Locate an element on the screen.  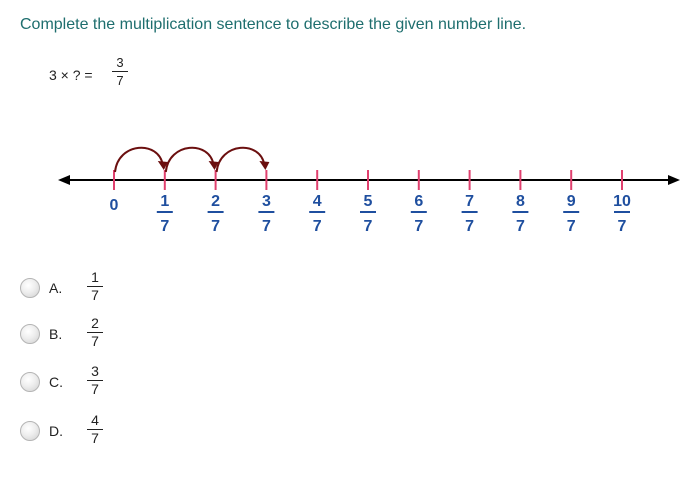
tick-label-numerator: 7 is located at coordinates (469, 201).